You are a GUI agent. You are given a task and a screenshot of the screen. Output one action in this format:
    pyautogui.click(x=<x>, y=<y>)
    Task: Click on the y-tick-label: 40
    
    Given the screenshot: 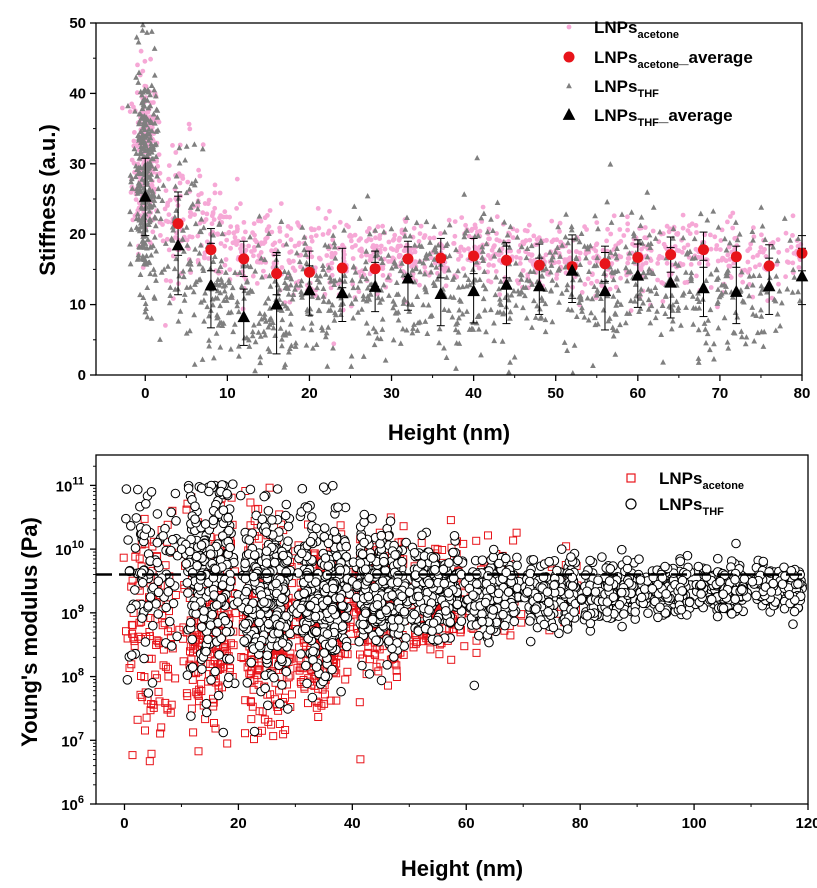 What is the action you would take?
    pyautogui.click(x=77, y=93)
    